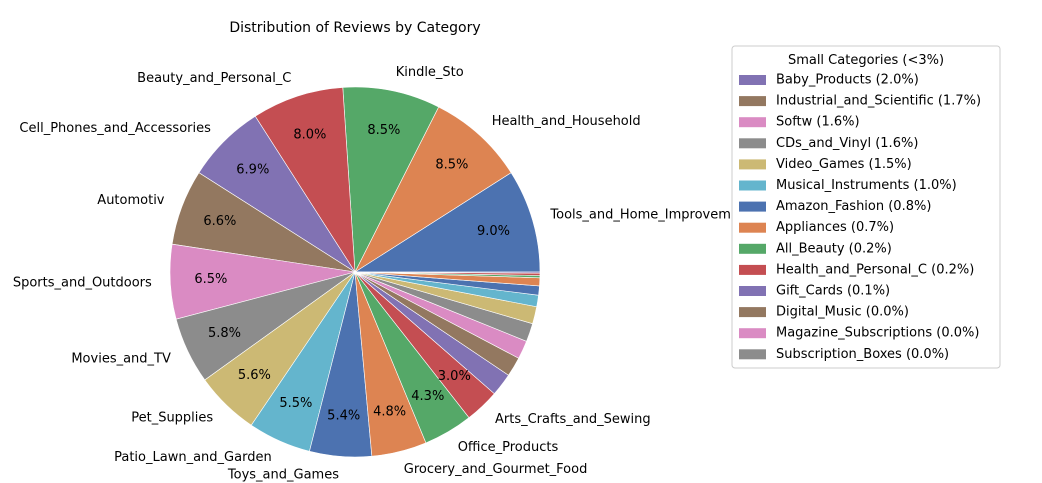  What do you see at coordinates (354, 28) in the screenshot?
I see `chart-title: Distribution of Reviews by Category` at bounding box center [354, 28].